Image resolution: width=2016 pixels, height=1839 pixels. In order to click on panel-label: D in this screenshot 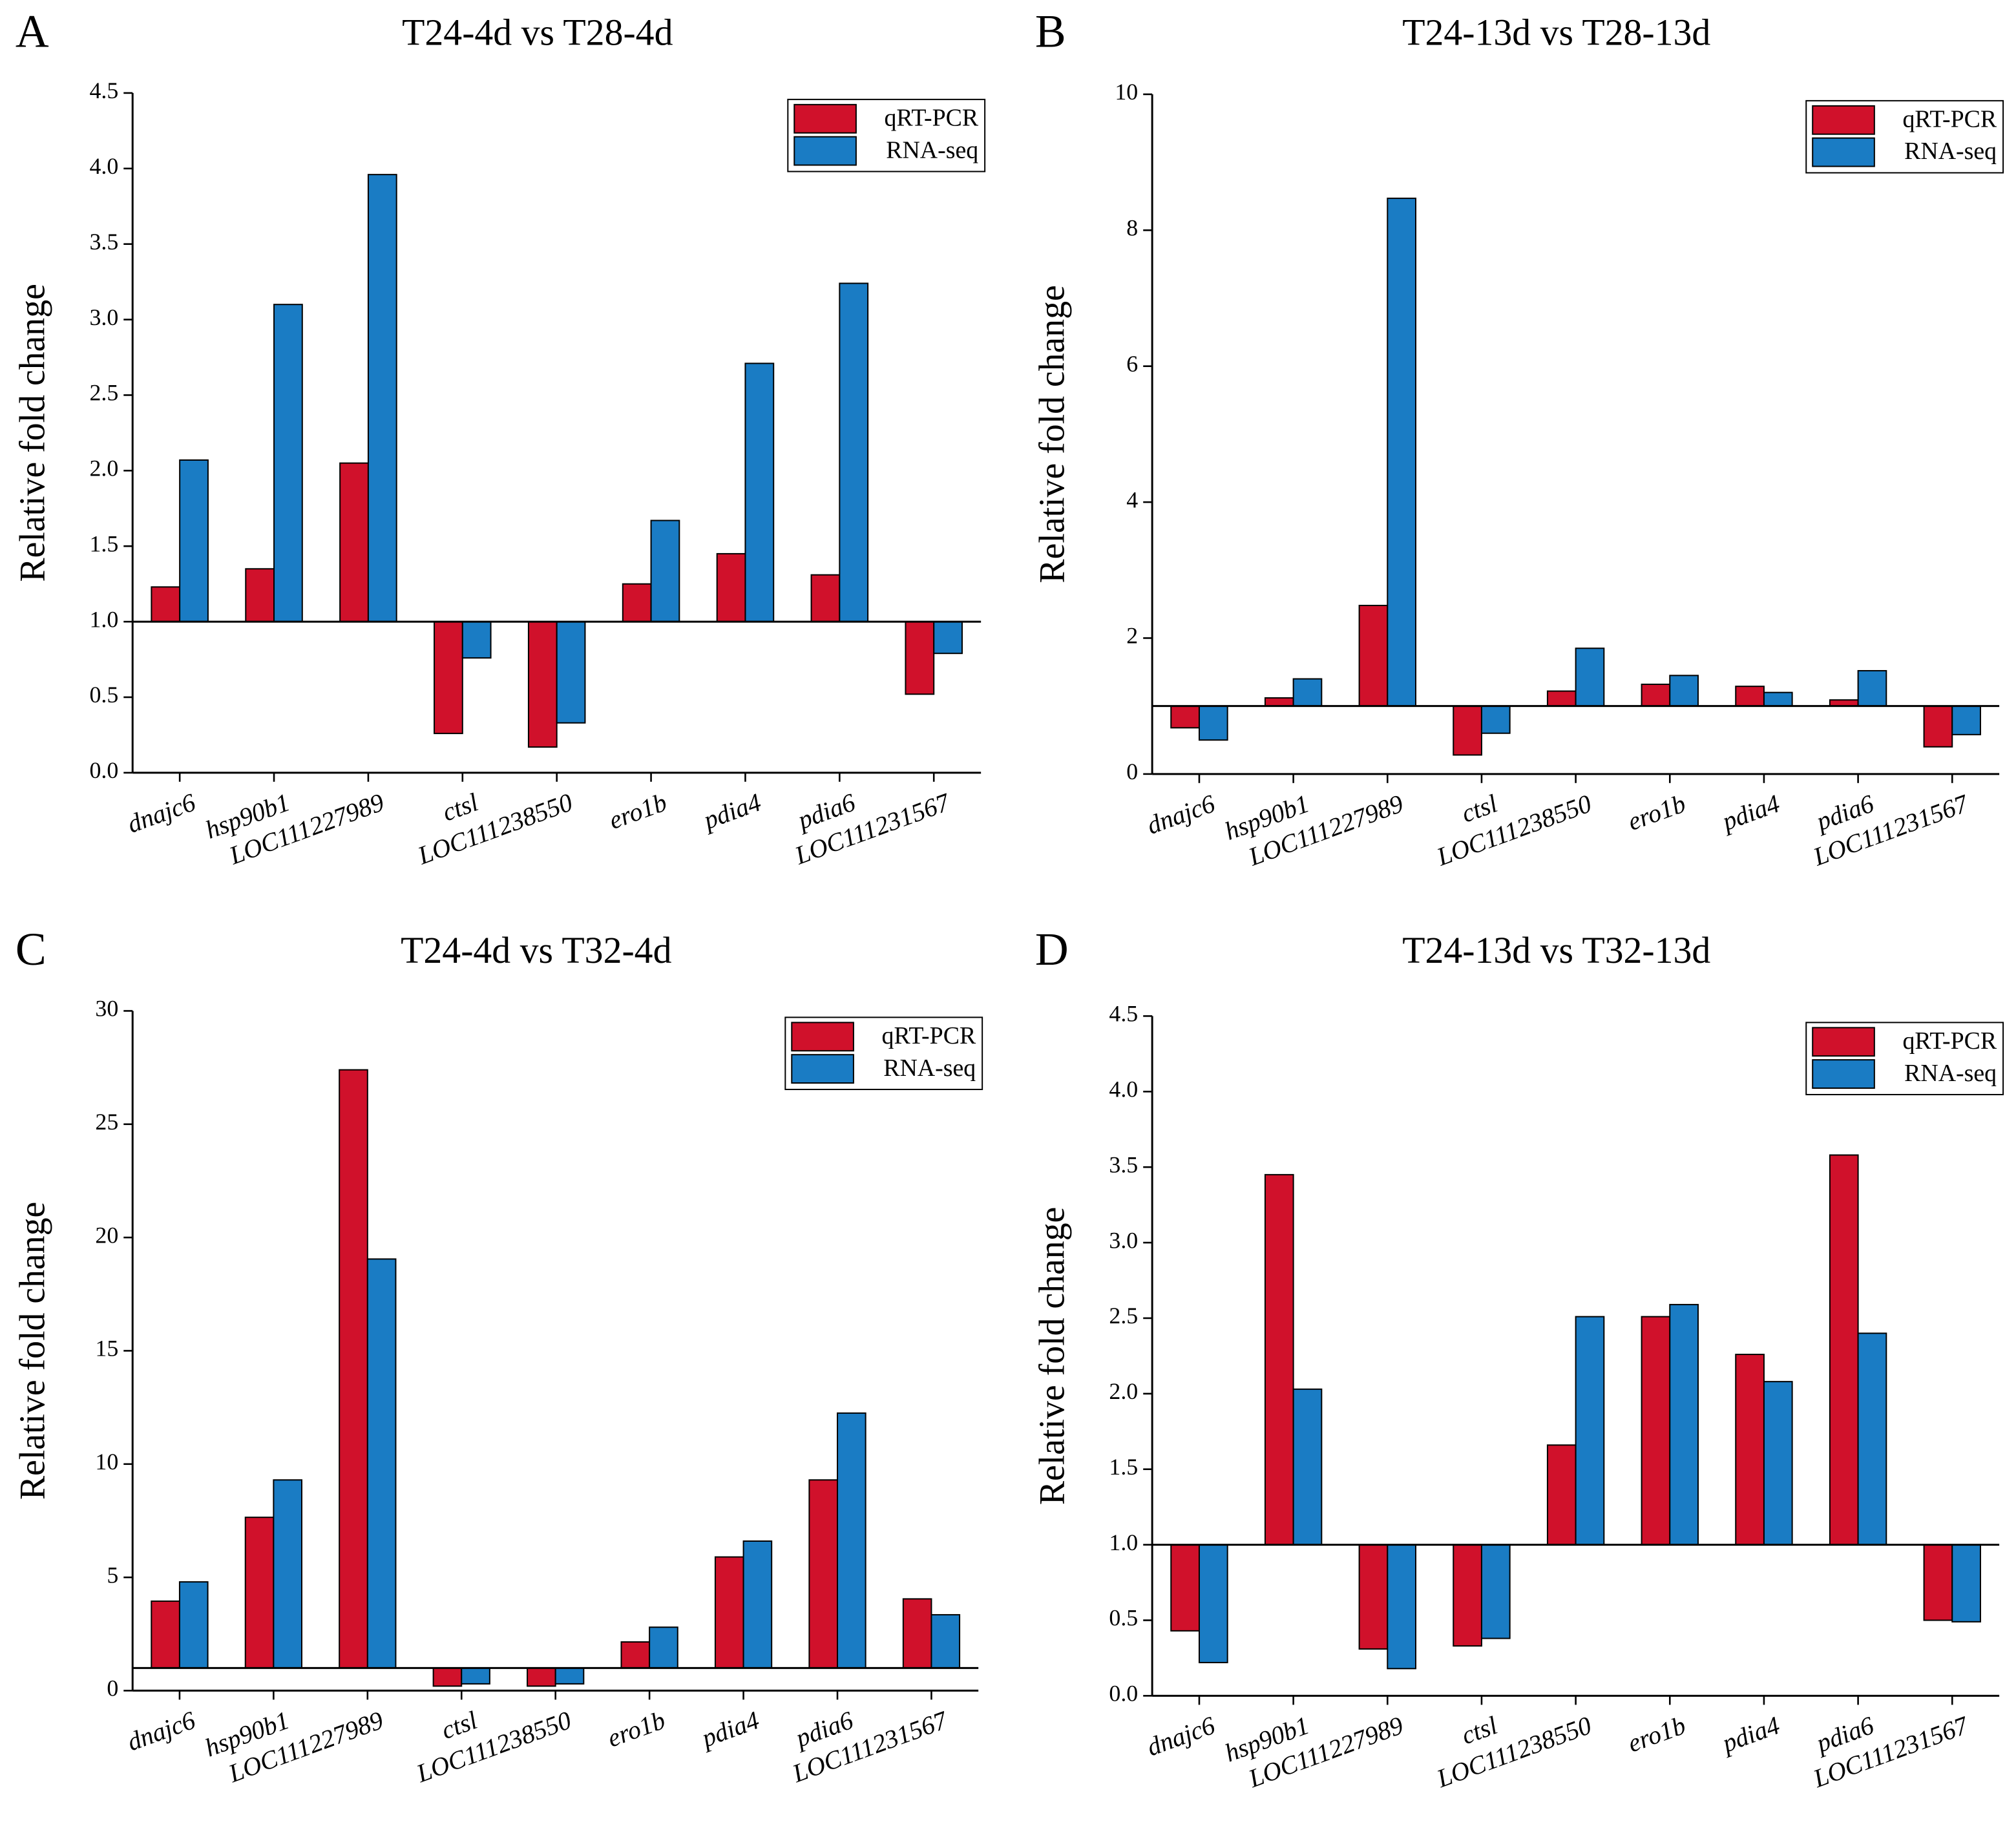, I will do `click(1052, 949)`.